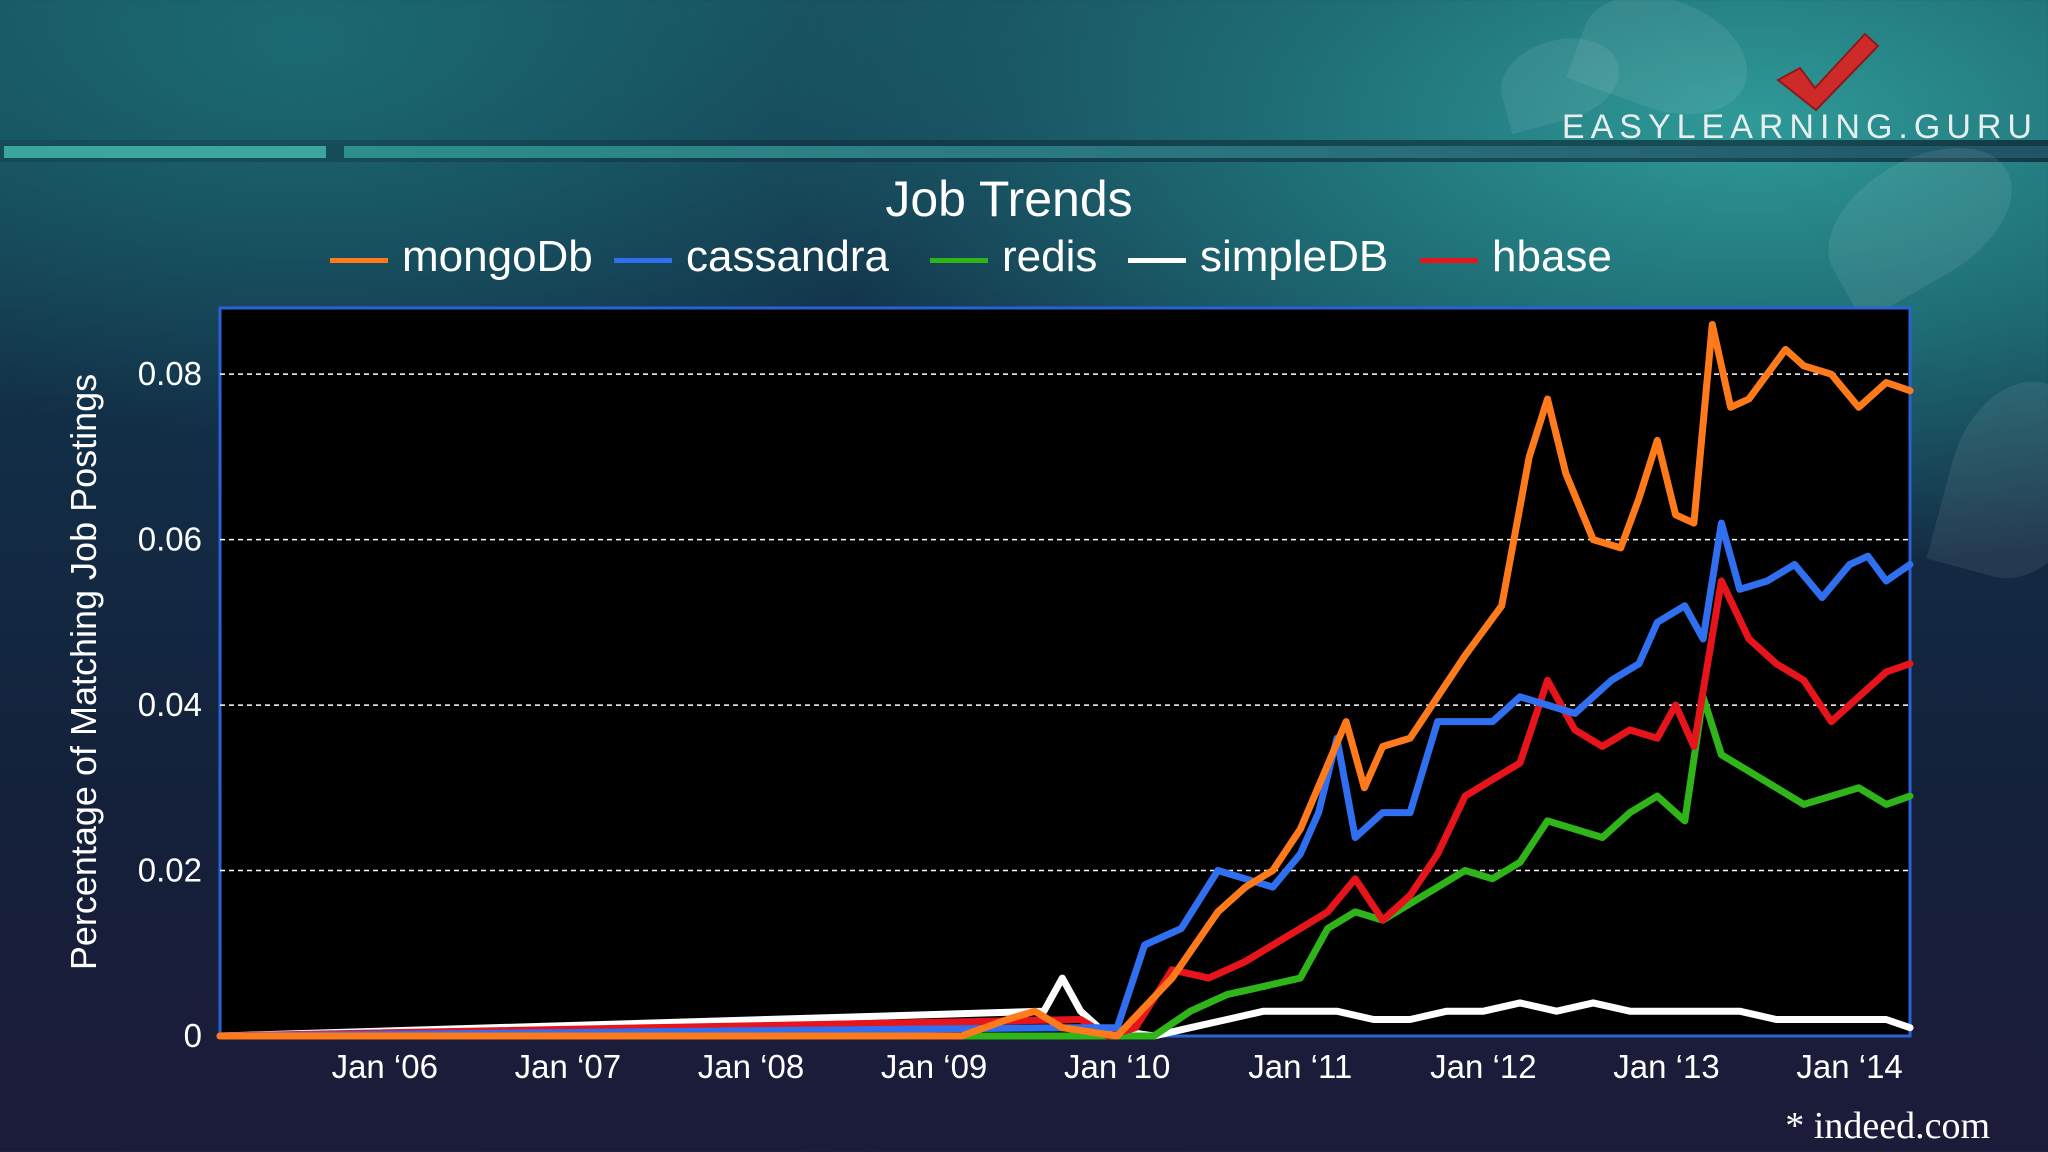  Describe the element at coordinates (1009, 199) in the screenshot. I see `chart-title: Job Trends` at that location.